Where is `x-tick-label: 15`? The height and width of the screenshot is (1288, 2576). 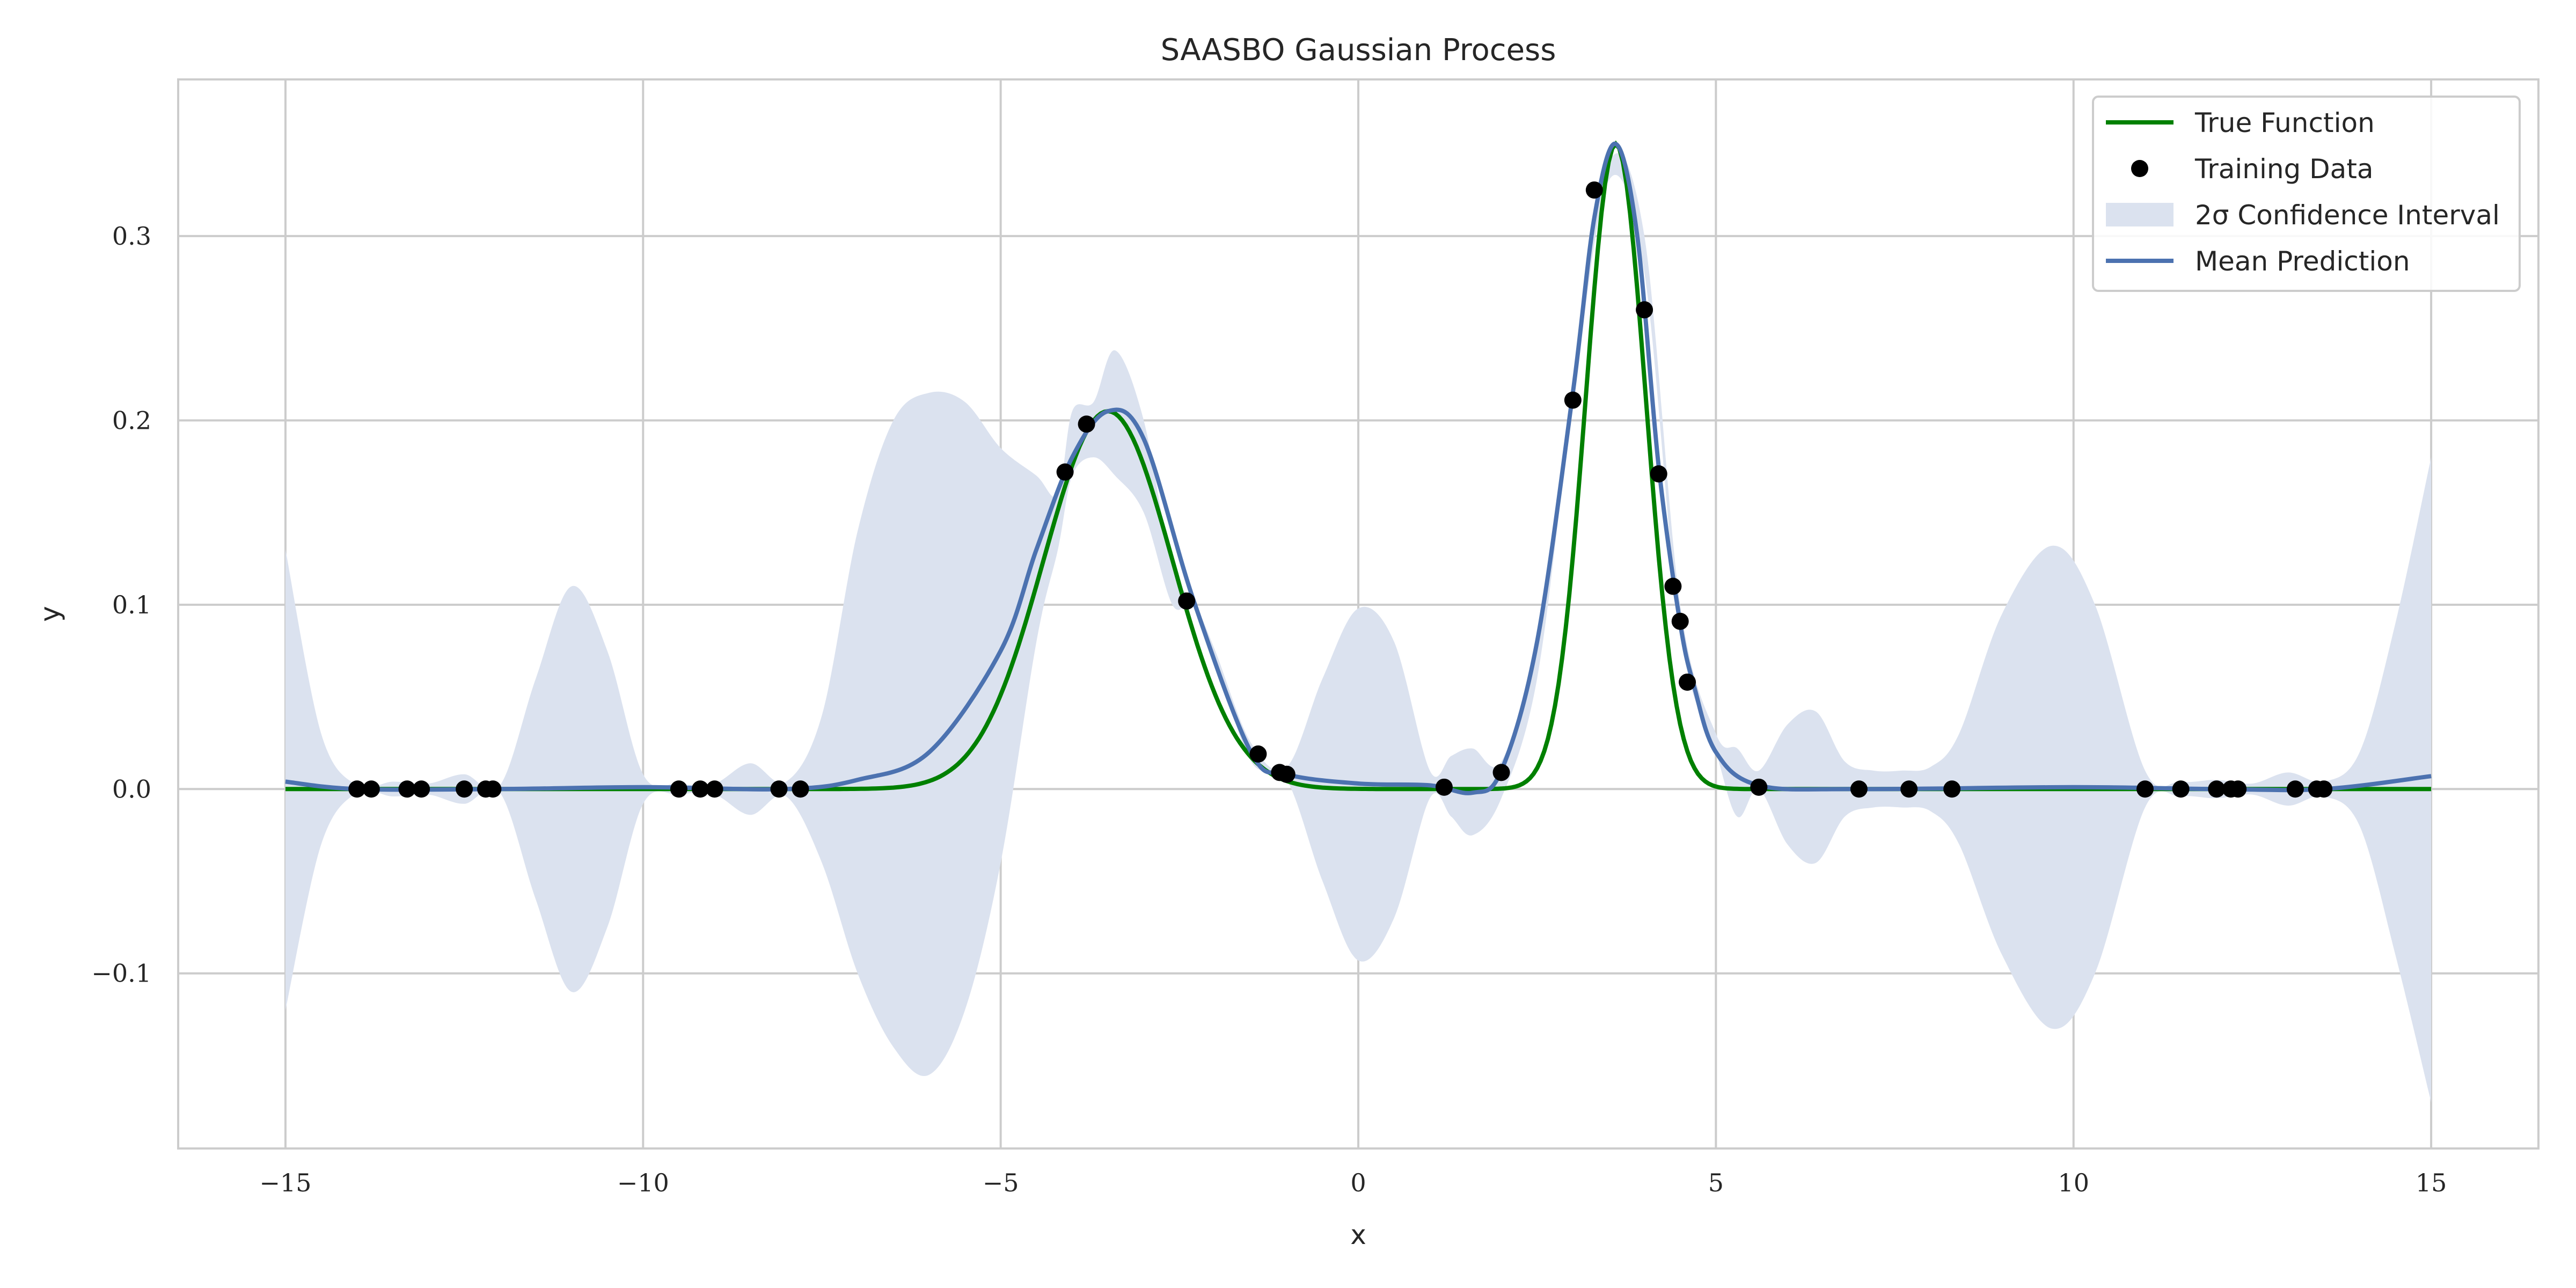
x-tick-label: 15 is located at coordinates (2431, 1182).